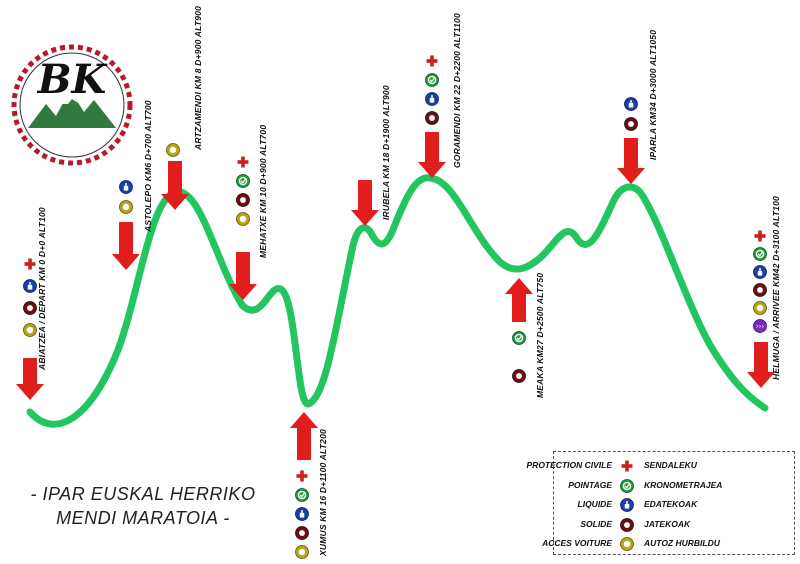 This screenshot has width=800, height=564. I want to click on checkpoint-label: ASTOLEPO KM6 D+700 ALT700, so click(148, 166).